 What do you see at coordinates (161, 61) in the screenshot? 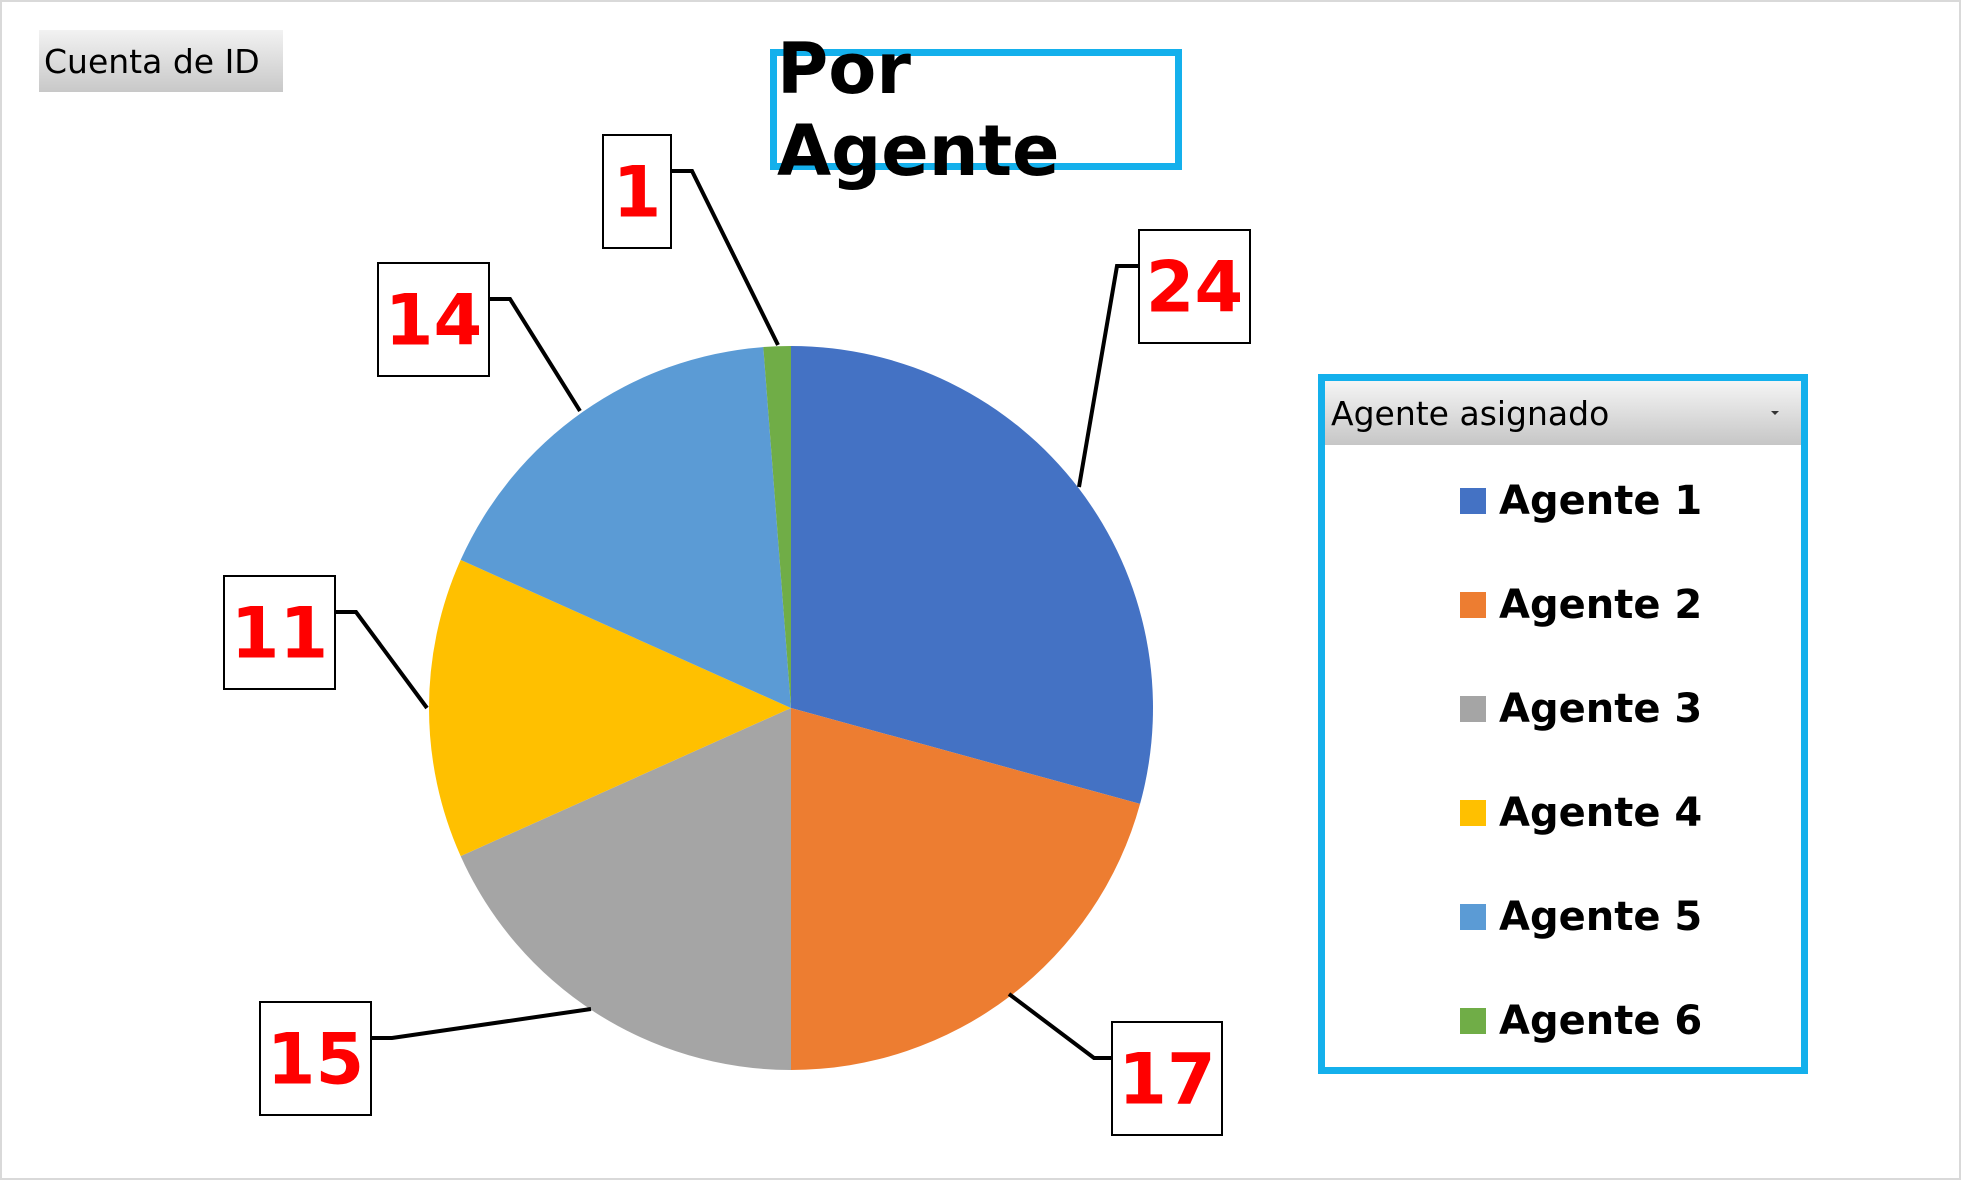
I see `value-field-button: Cuenta de ID` at bounding box center [161, 61].